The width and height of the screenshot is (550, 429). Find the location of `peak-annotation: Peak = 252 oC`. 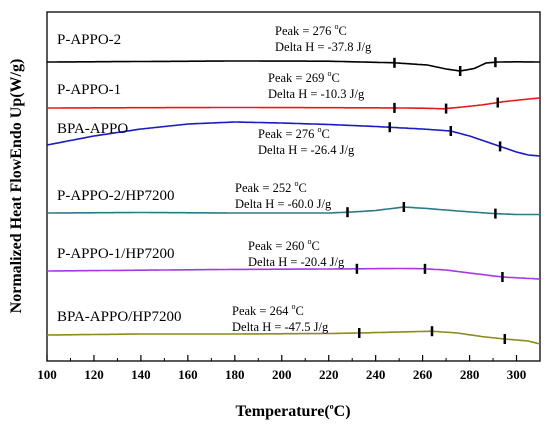

peak-annotation: Peak = 252 oC is located at coordinates (271, 187).